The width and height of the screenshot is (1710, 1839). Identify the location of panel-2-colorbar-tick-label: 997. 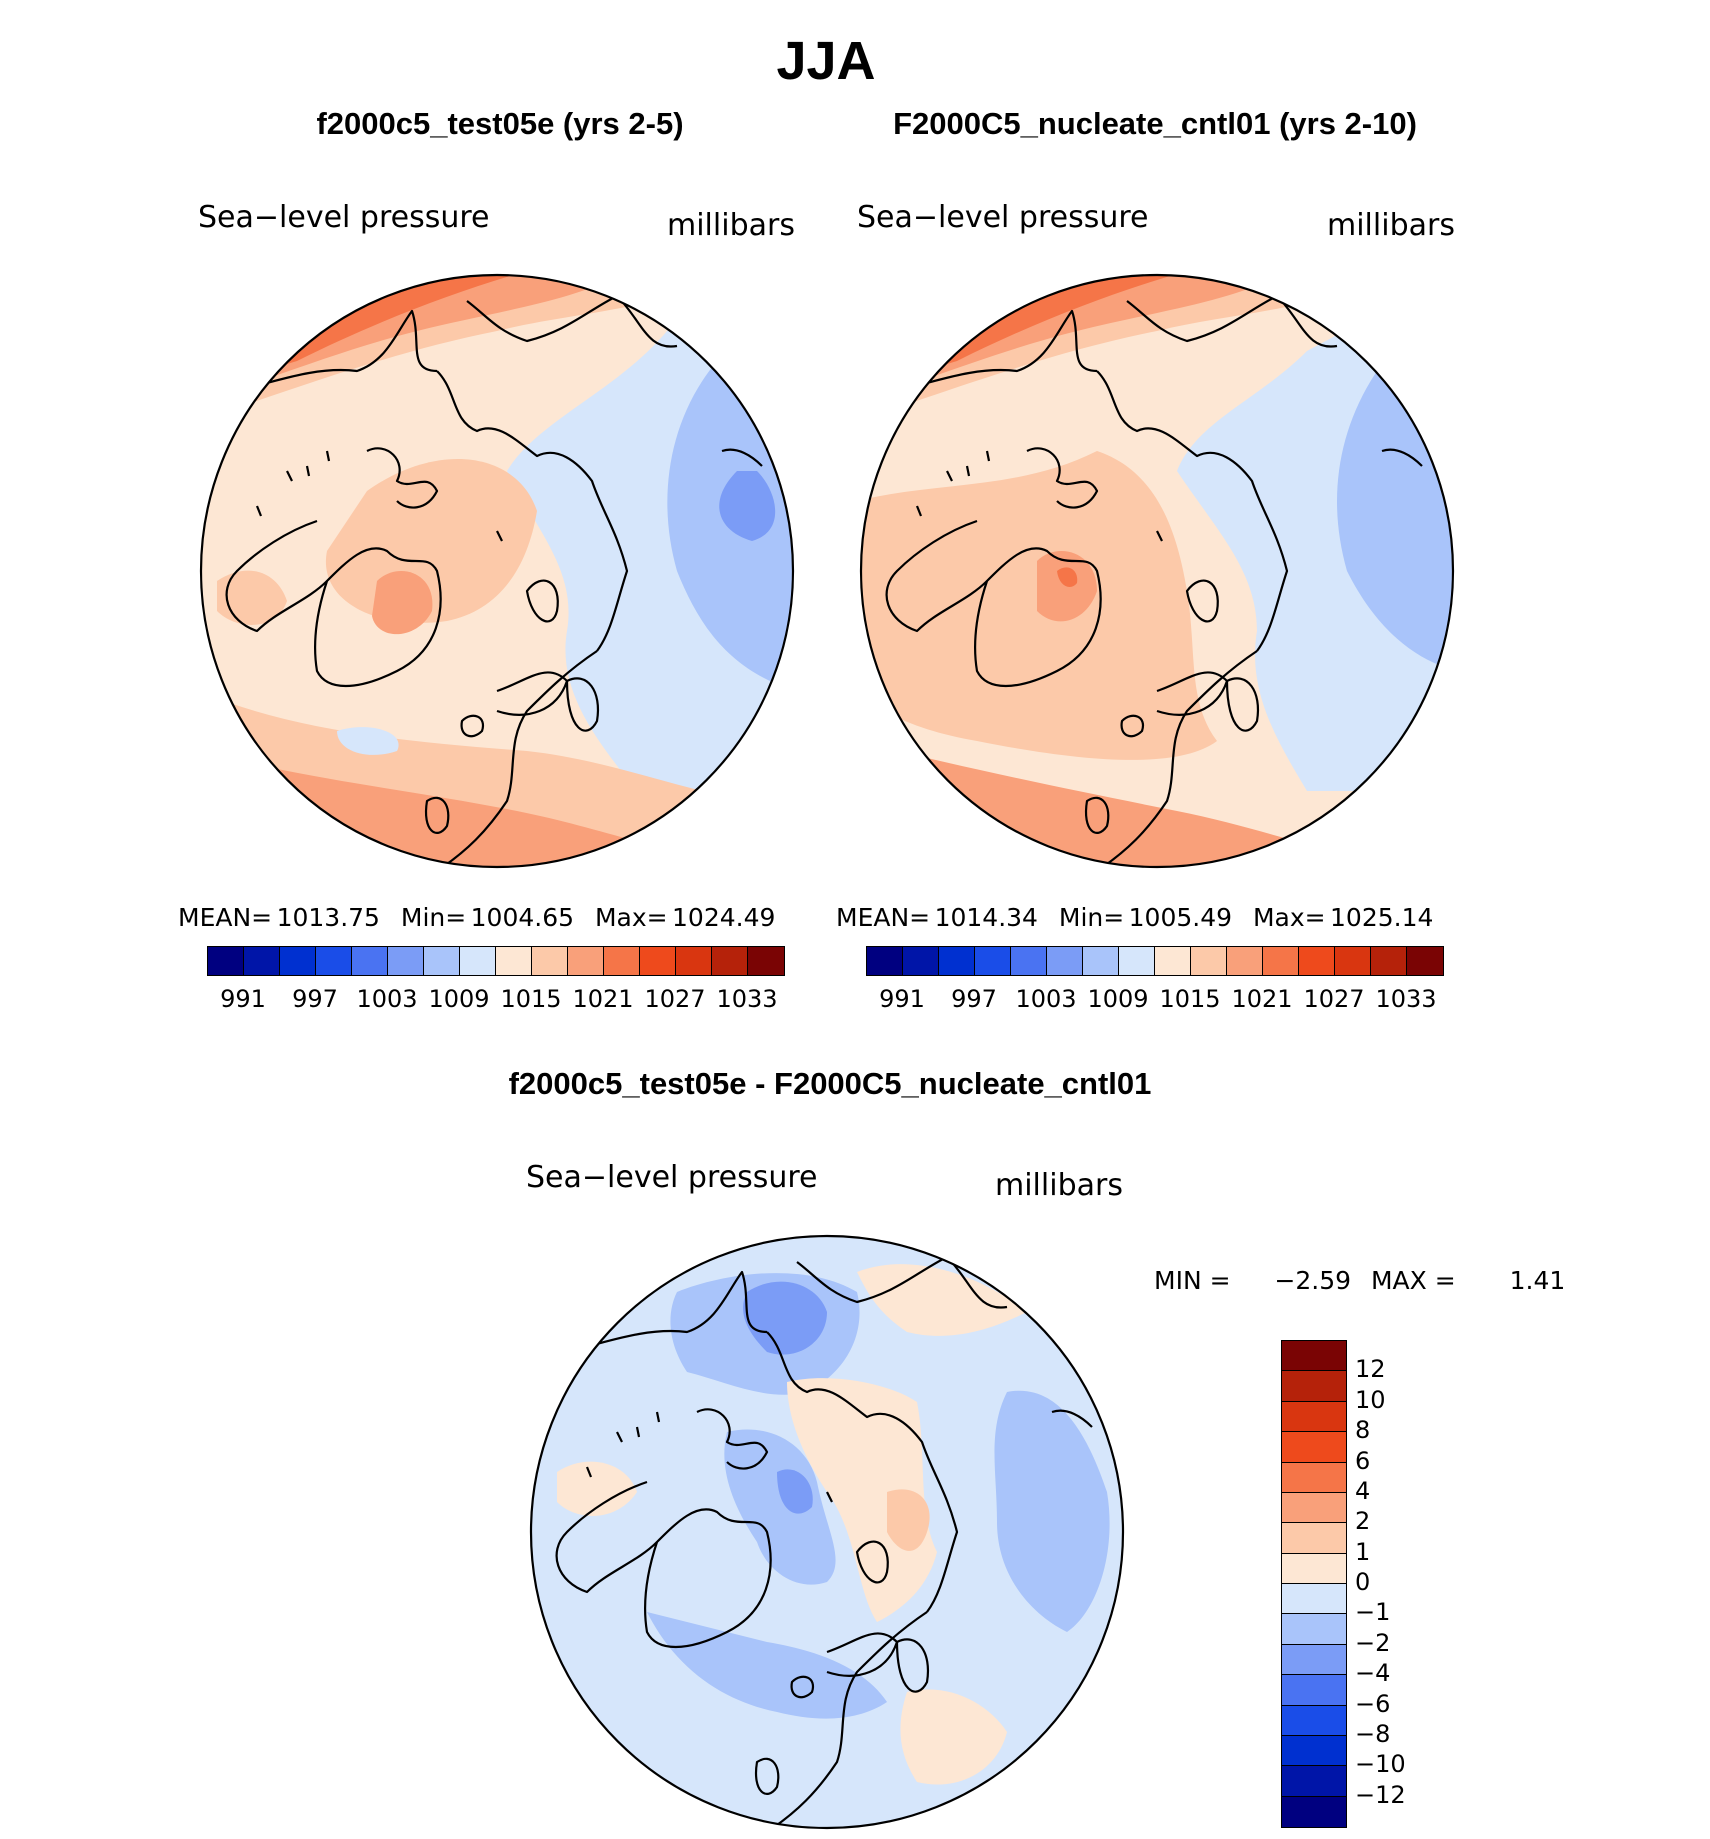
(974, 999).